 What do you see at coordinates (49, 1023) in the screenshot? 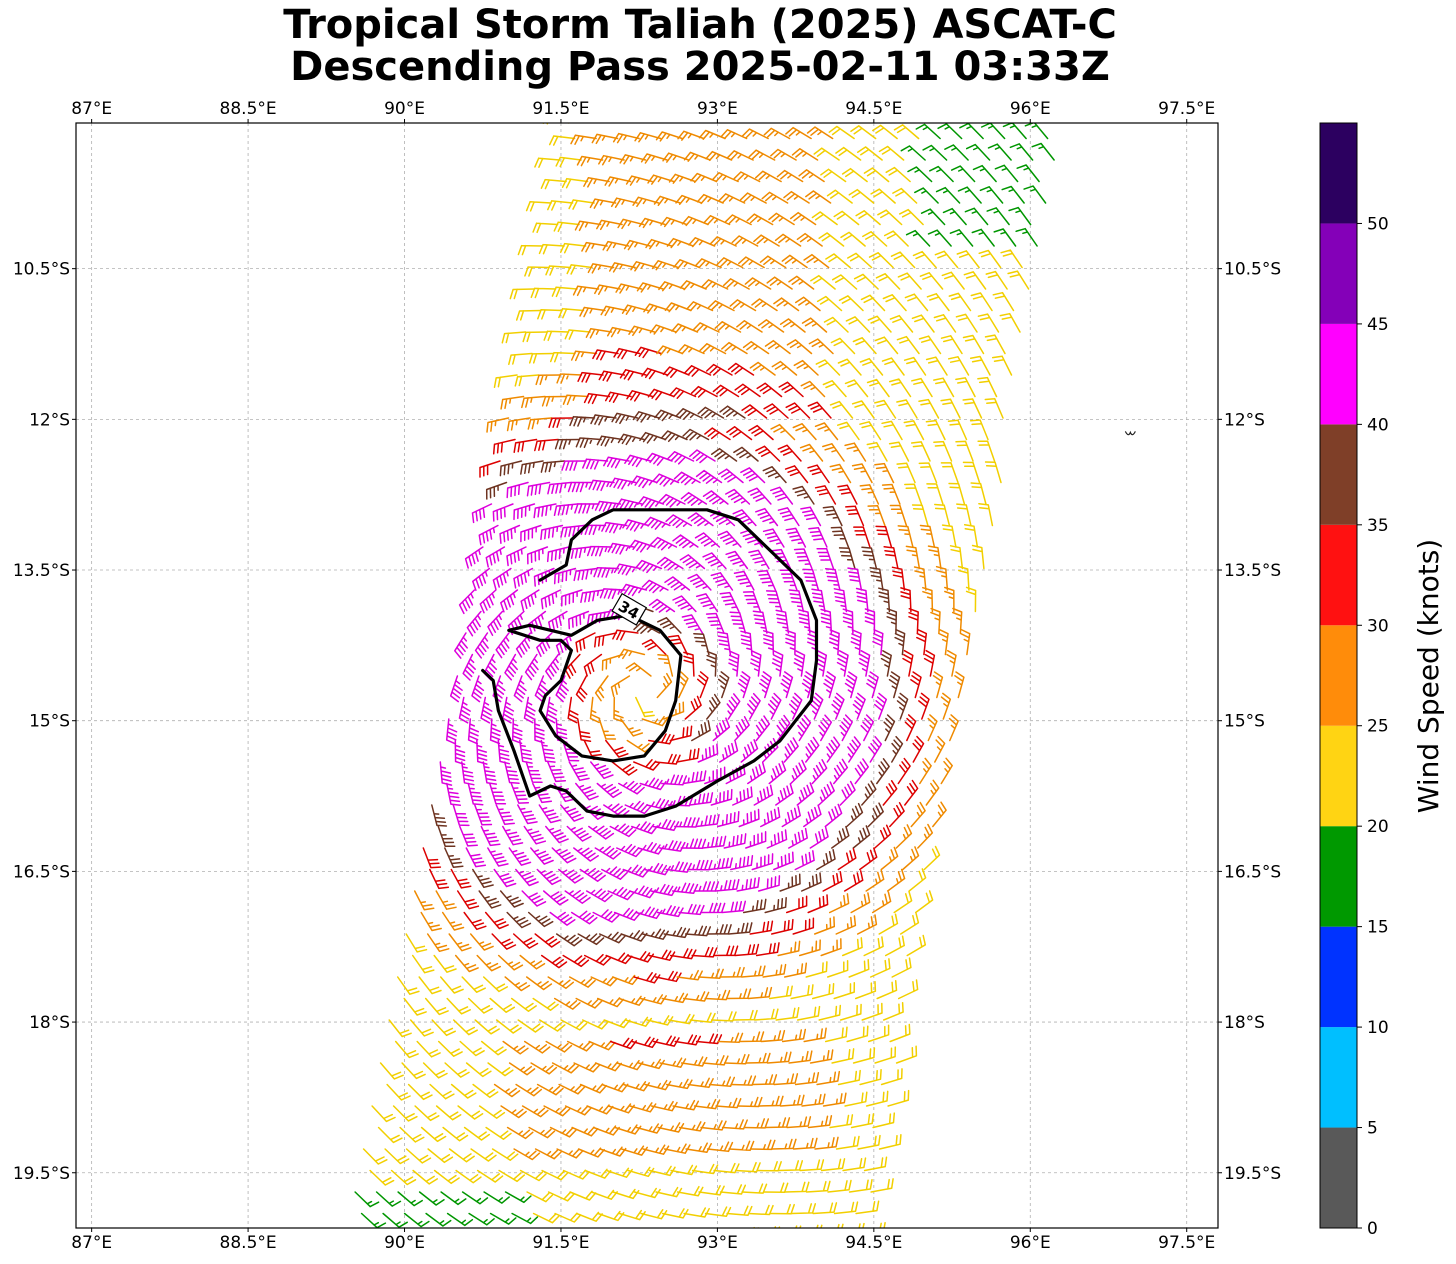
I see `lat-tick-label-left: 18°S` at bounding box center [49, 1023].